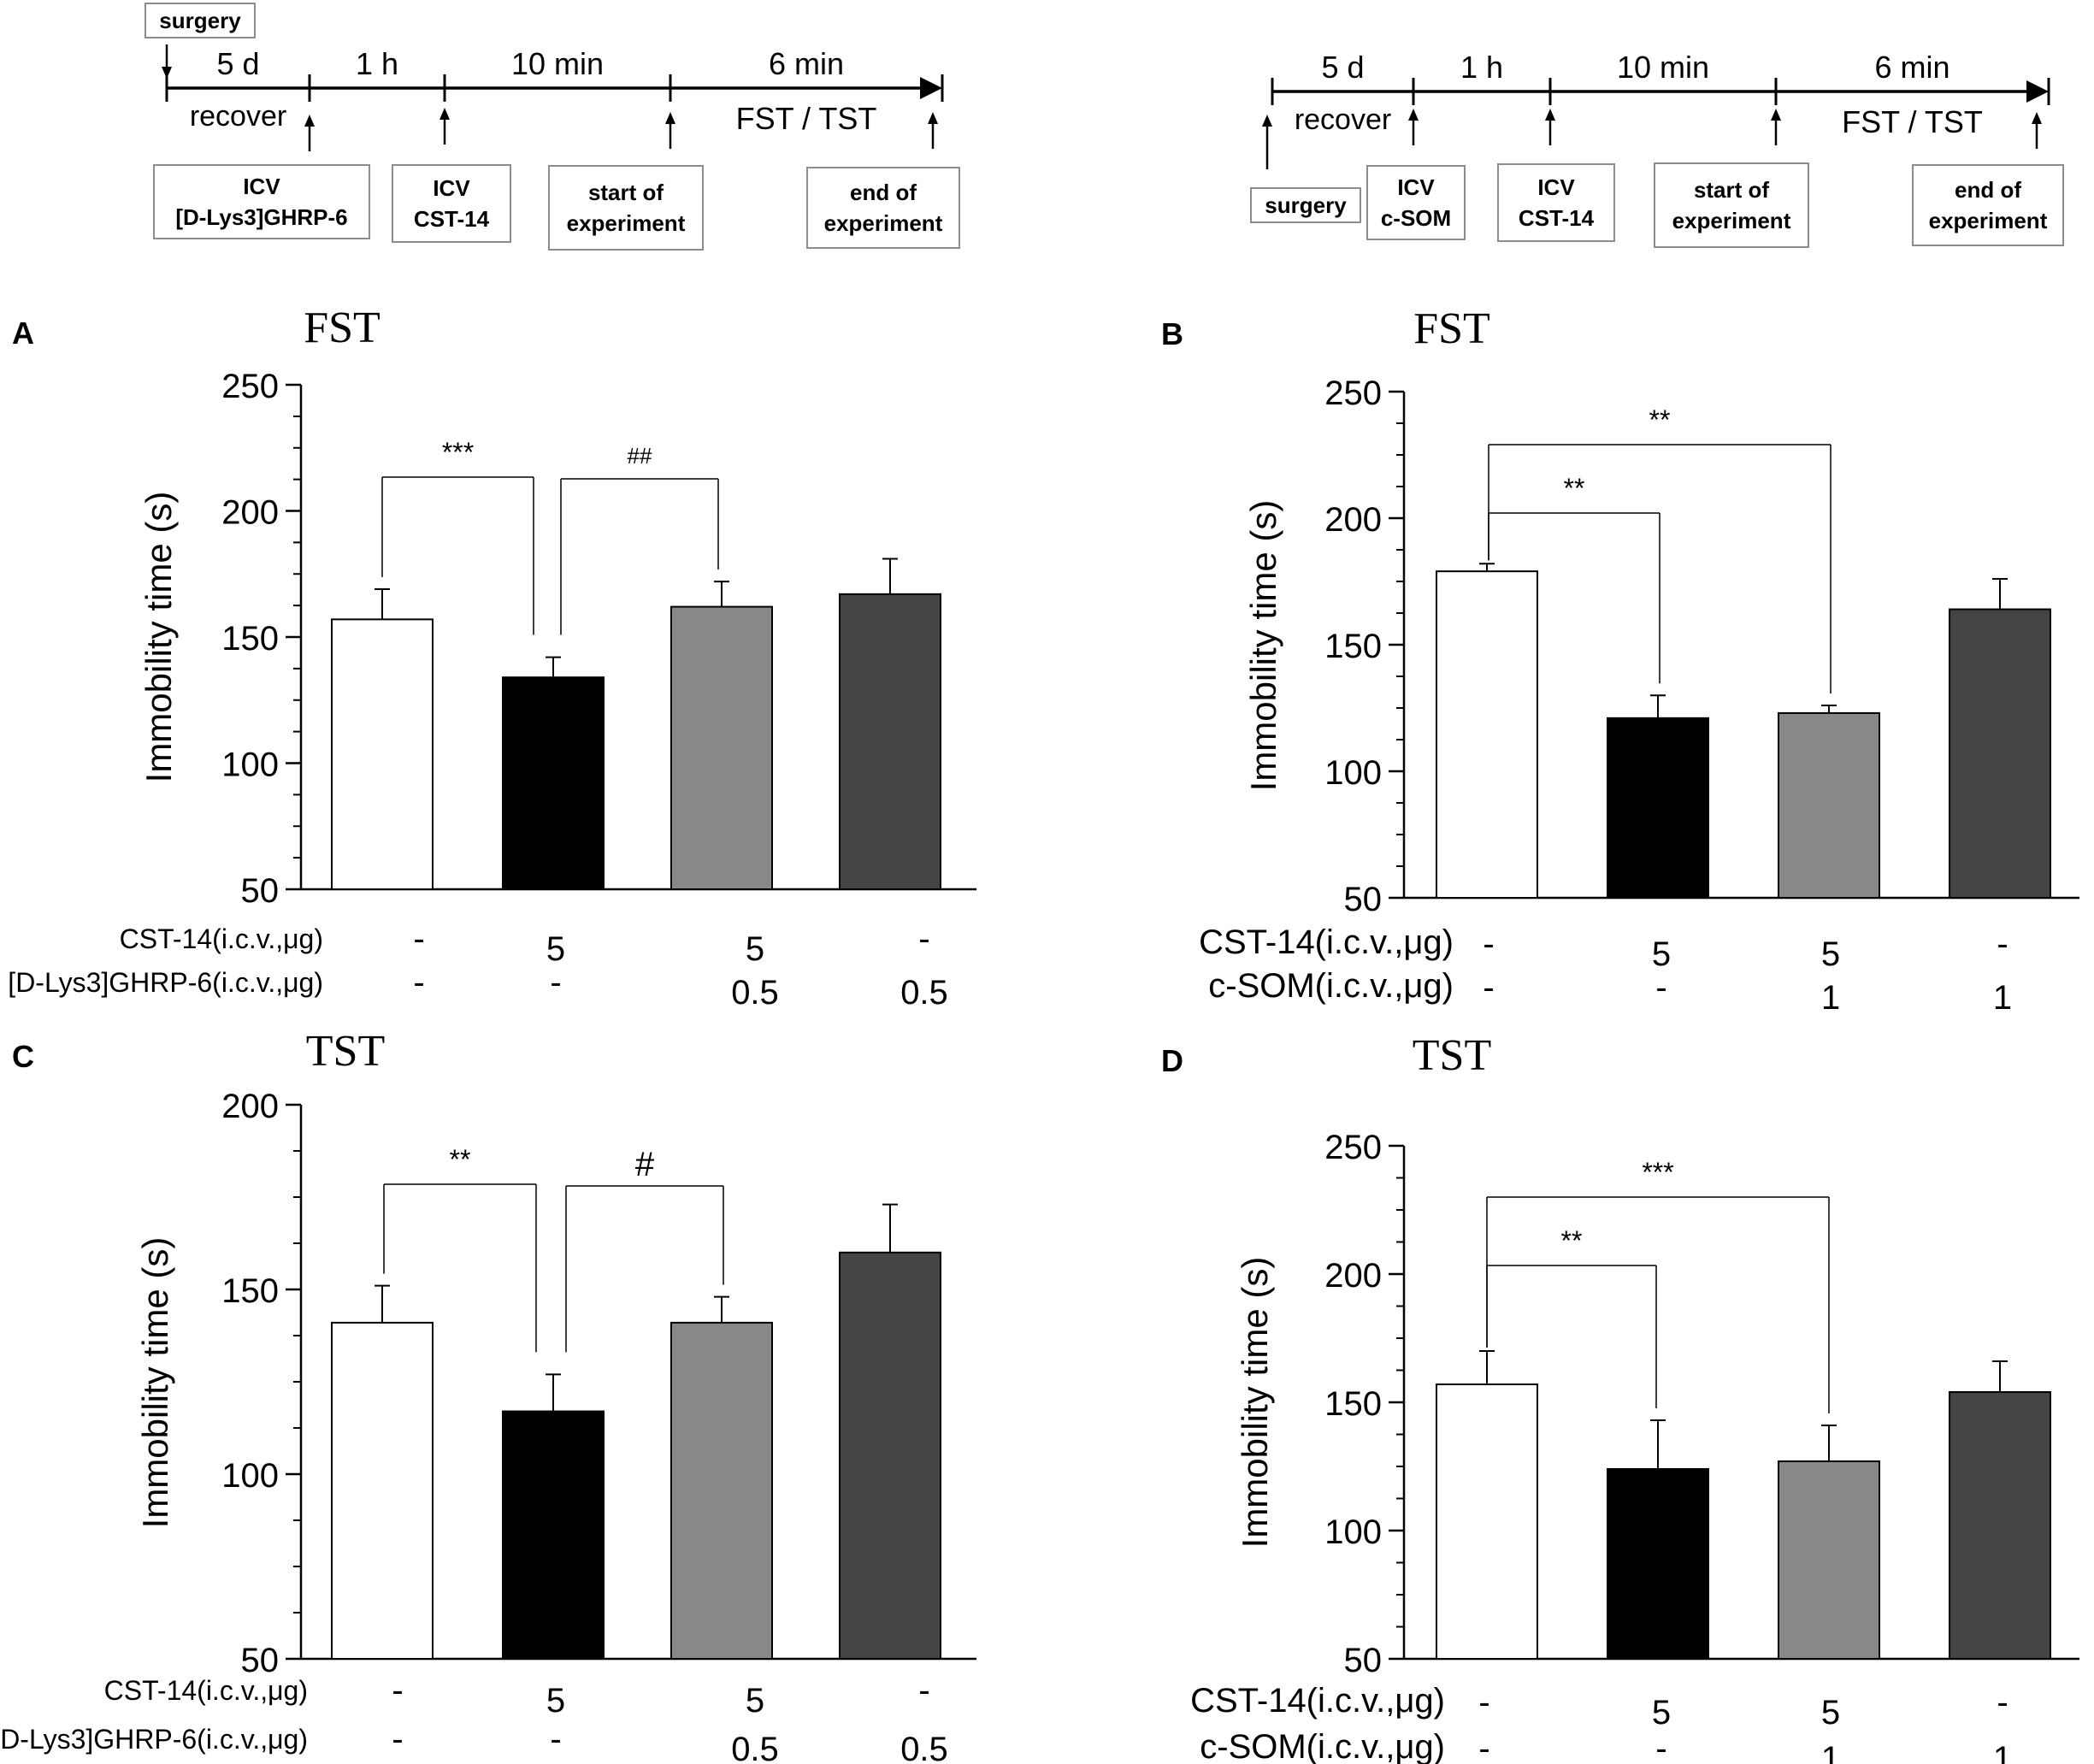  What do you see at coordinates (884, 223) in the screenshot?
I see `event-box-4-line-1: experiment` at bounding box center [884, 223].